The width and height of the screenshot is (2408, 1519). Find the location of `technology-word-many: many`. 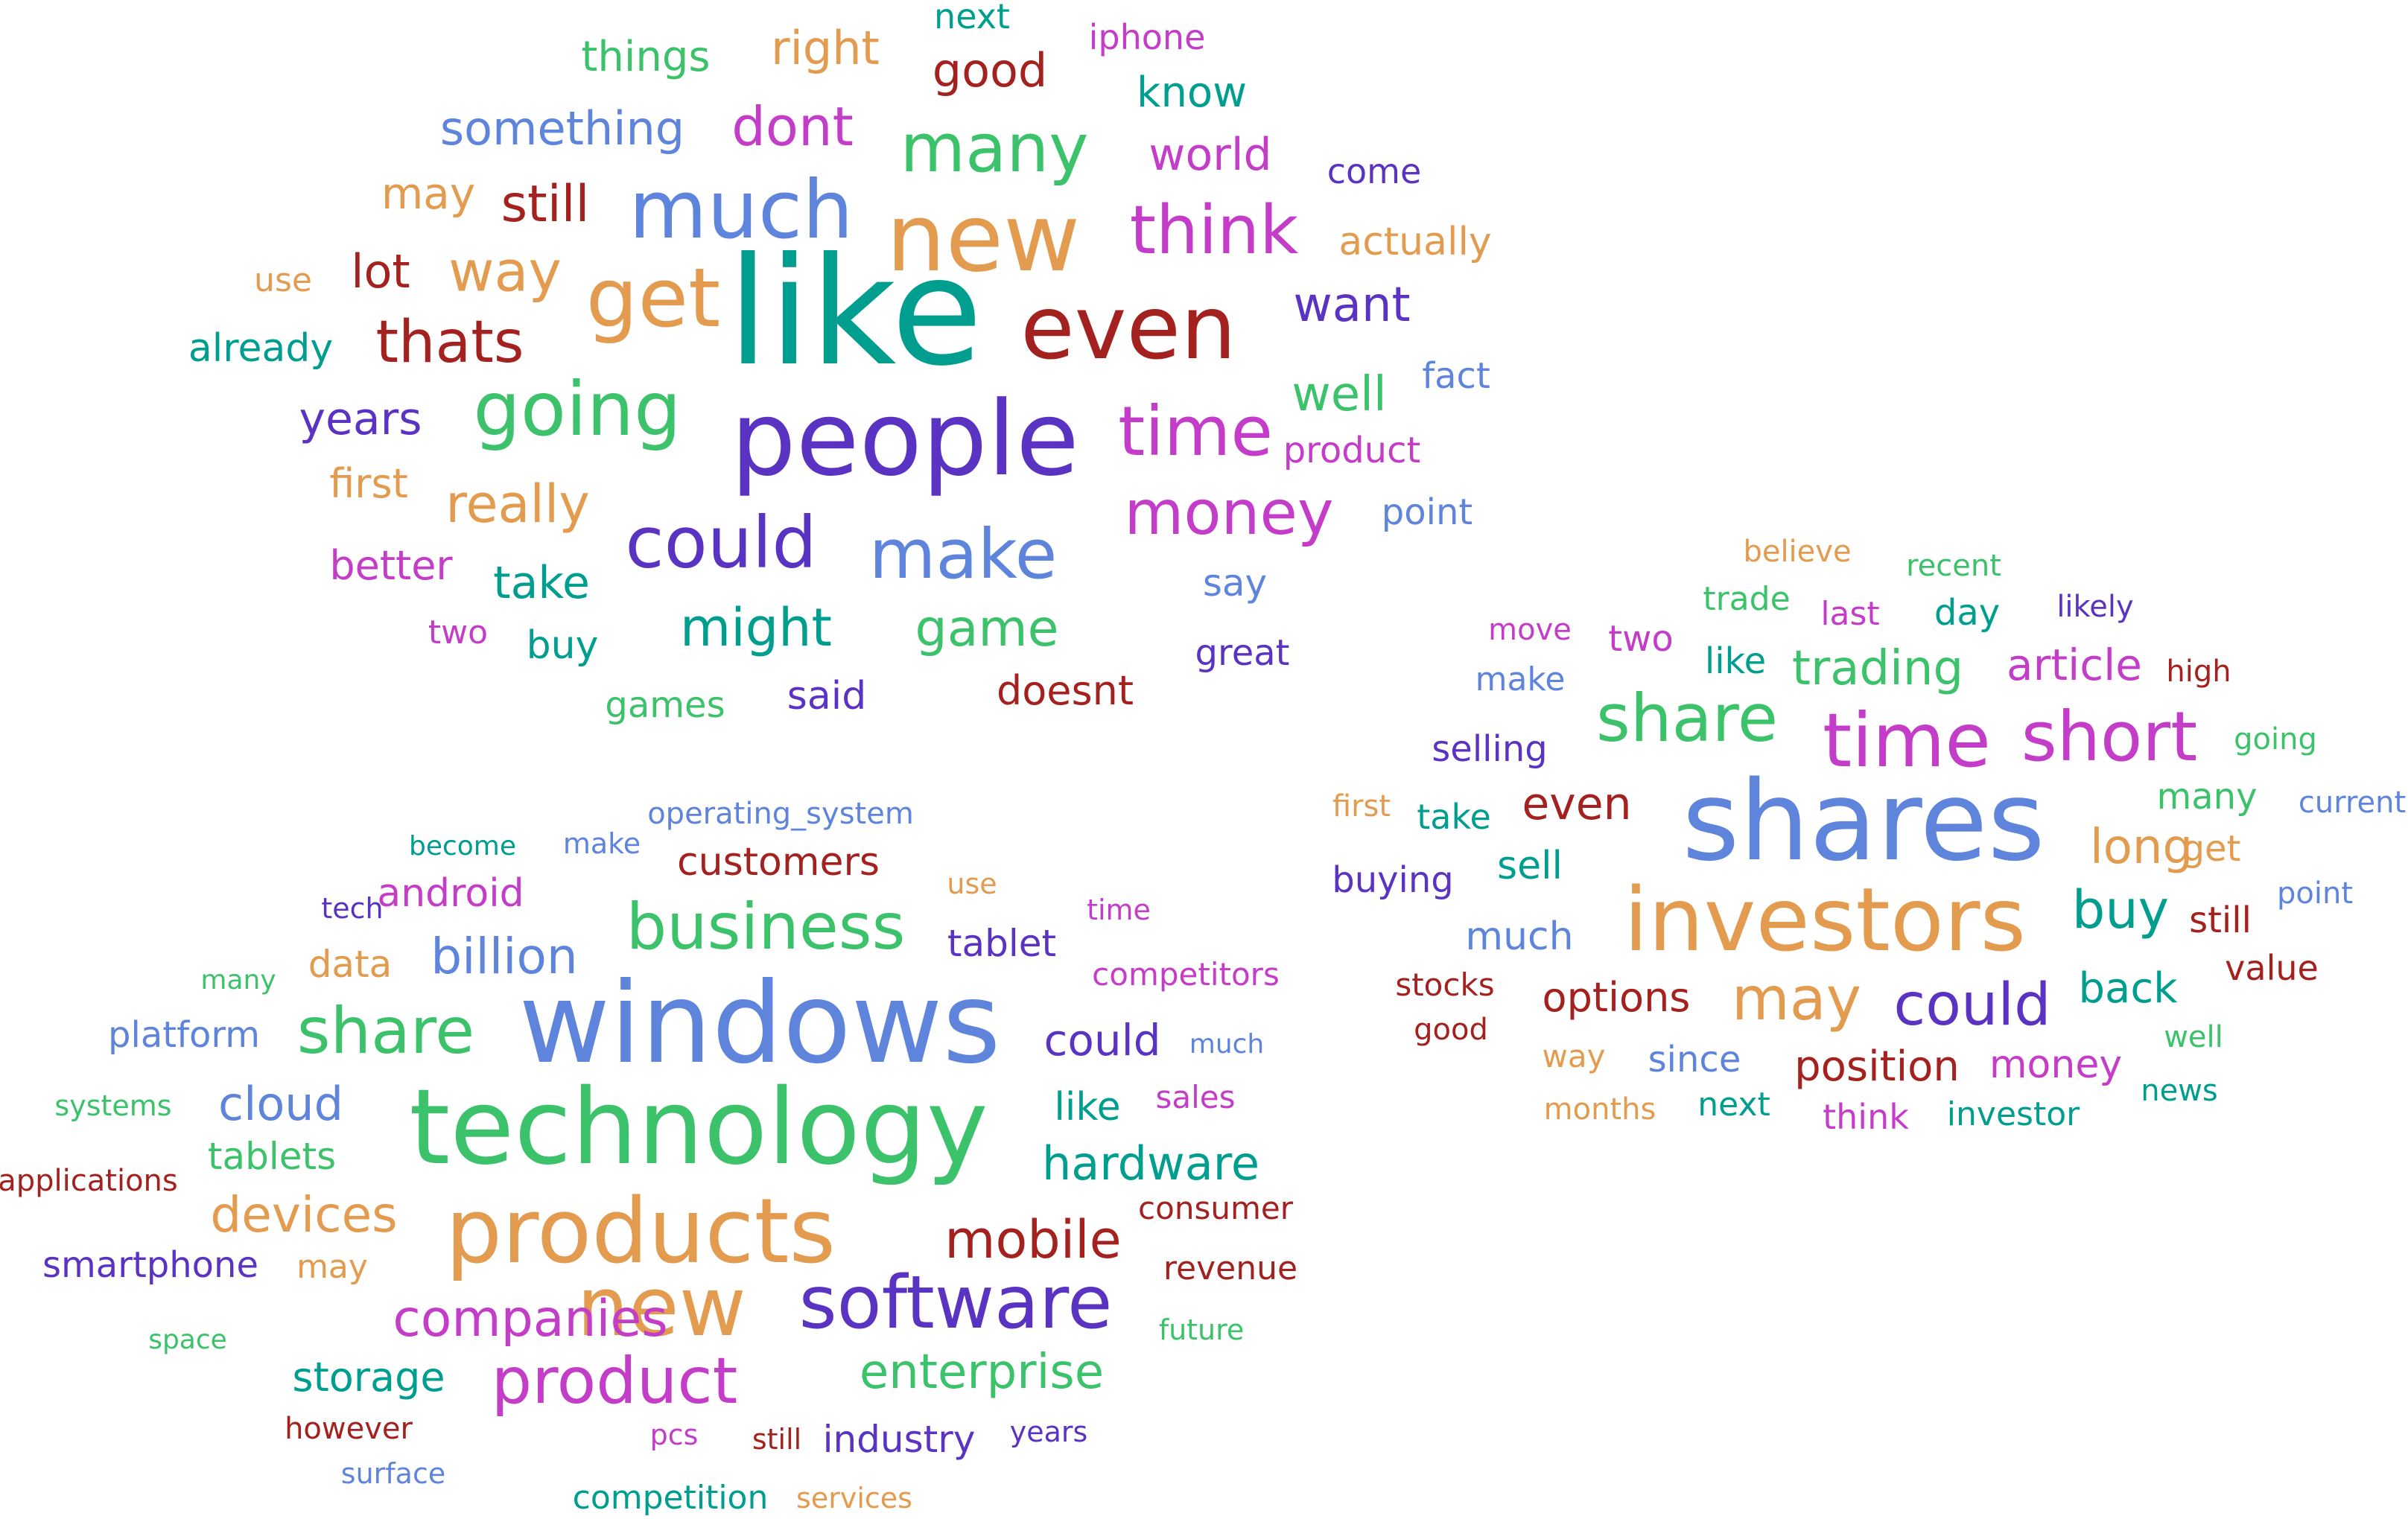

technology-word-many: many is located at coordinates (238, 980).